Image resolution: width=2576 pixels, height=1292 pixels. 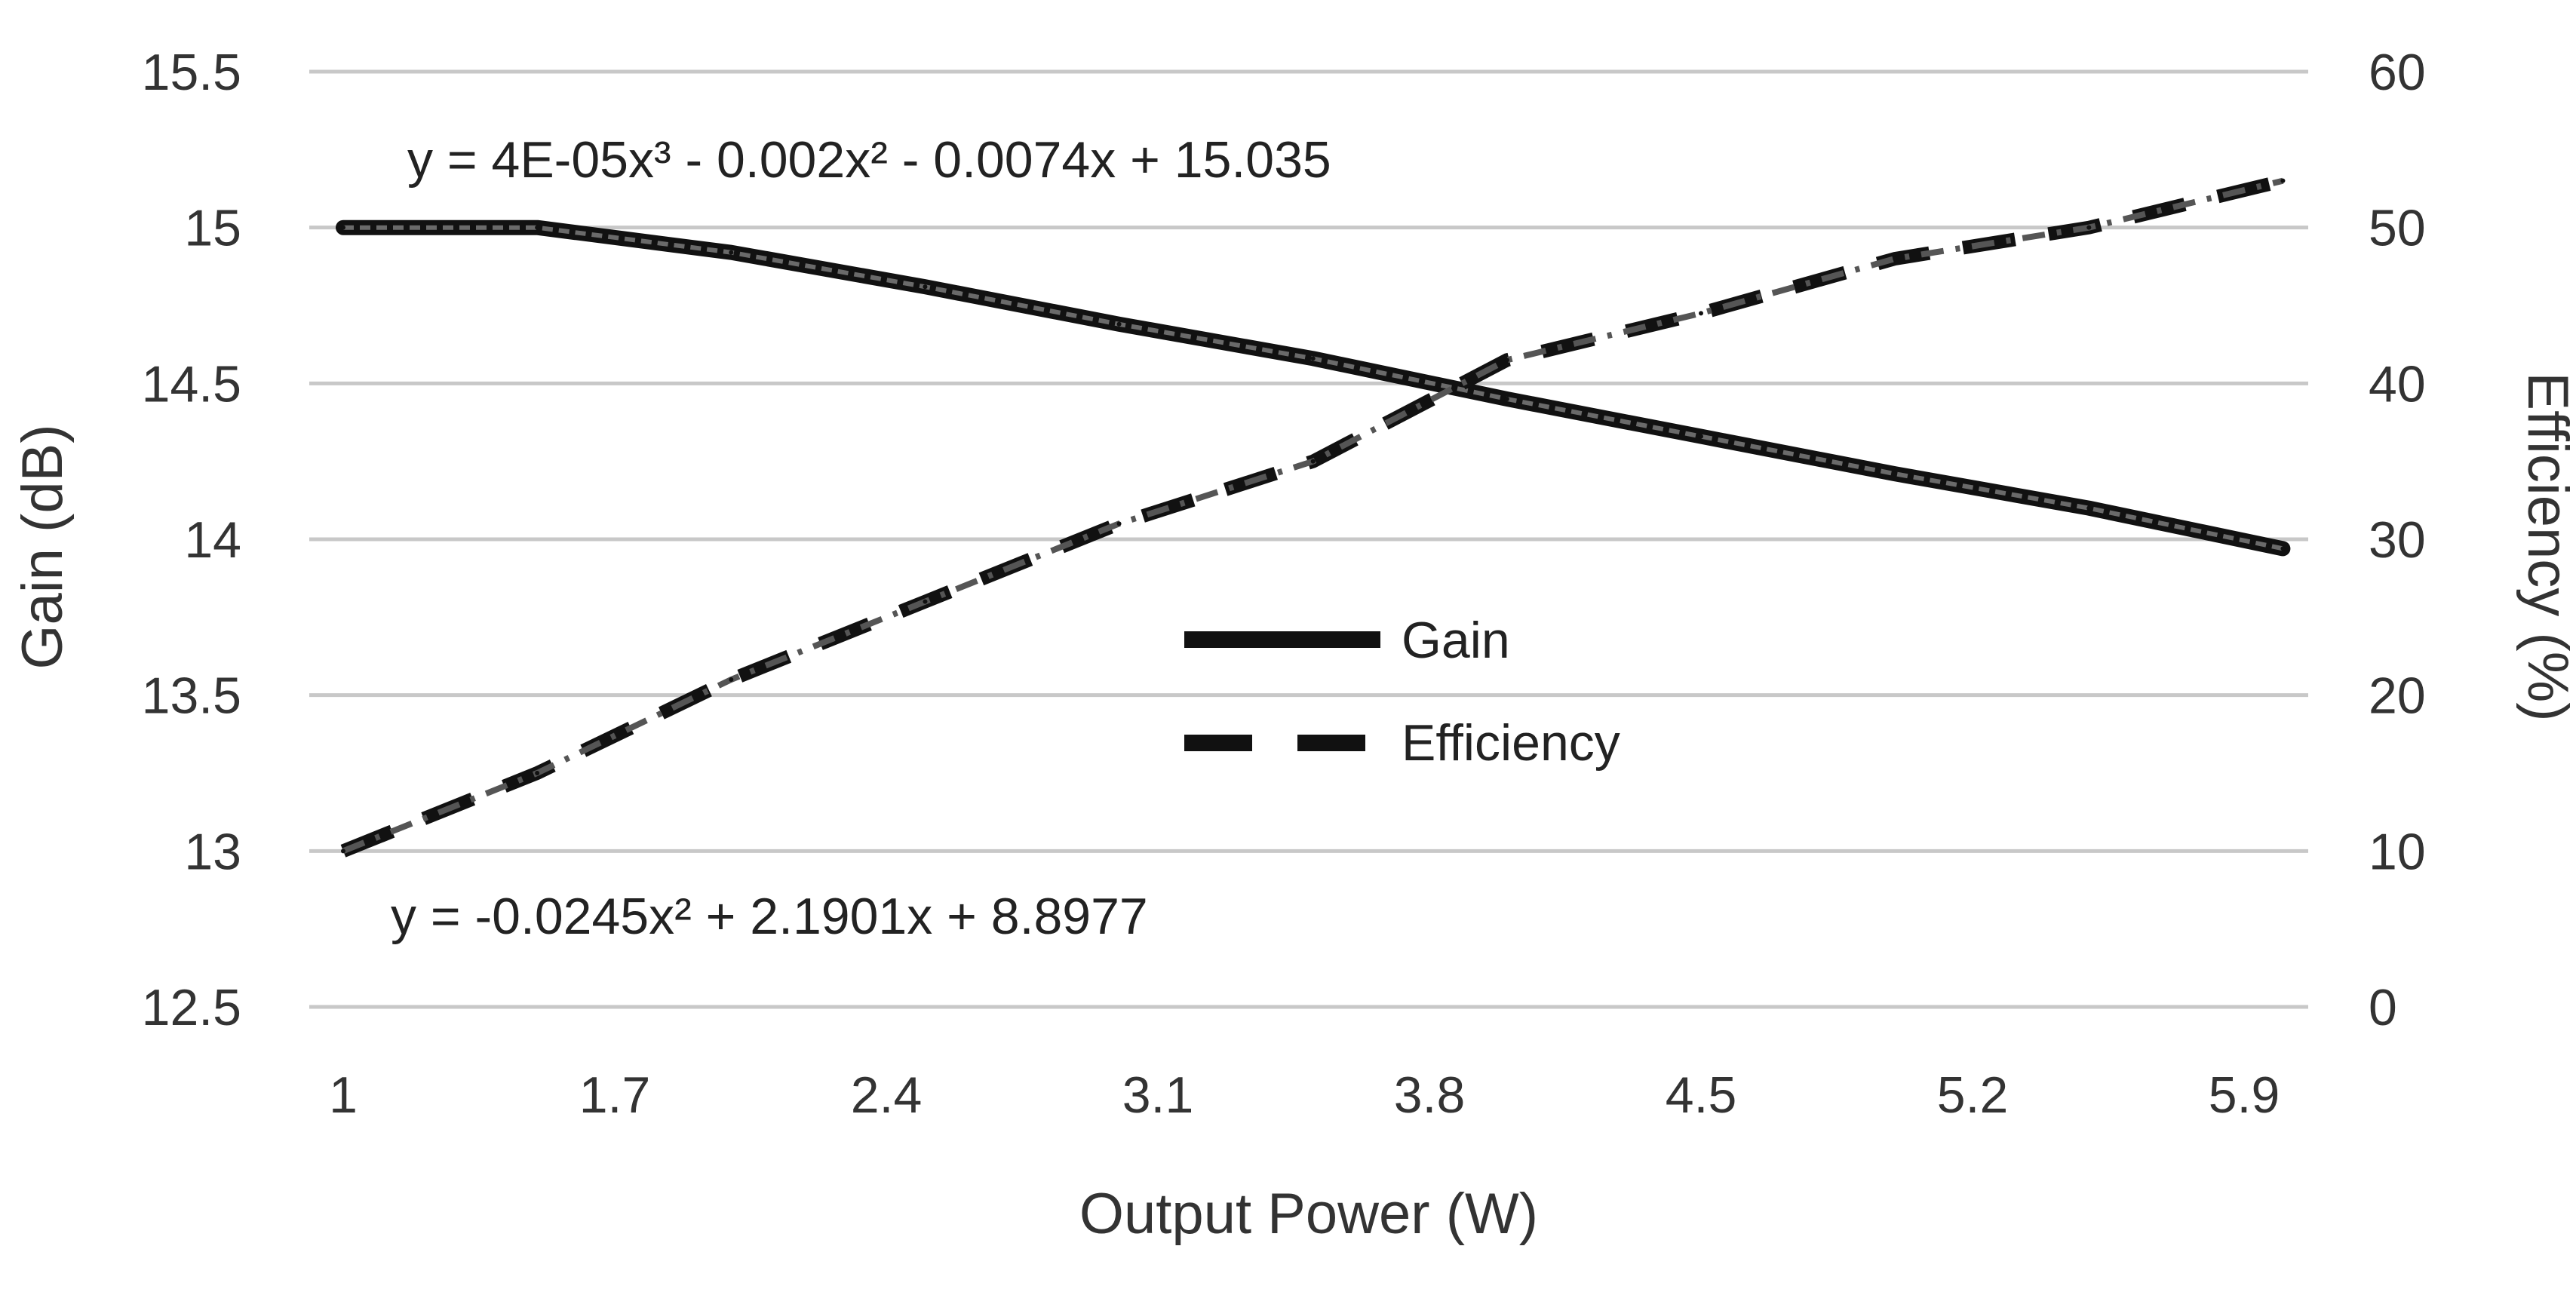 I want to click on y2-tick-label: 50, so click(x=2397, y=228).